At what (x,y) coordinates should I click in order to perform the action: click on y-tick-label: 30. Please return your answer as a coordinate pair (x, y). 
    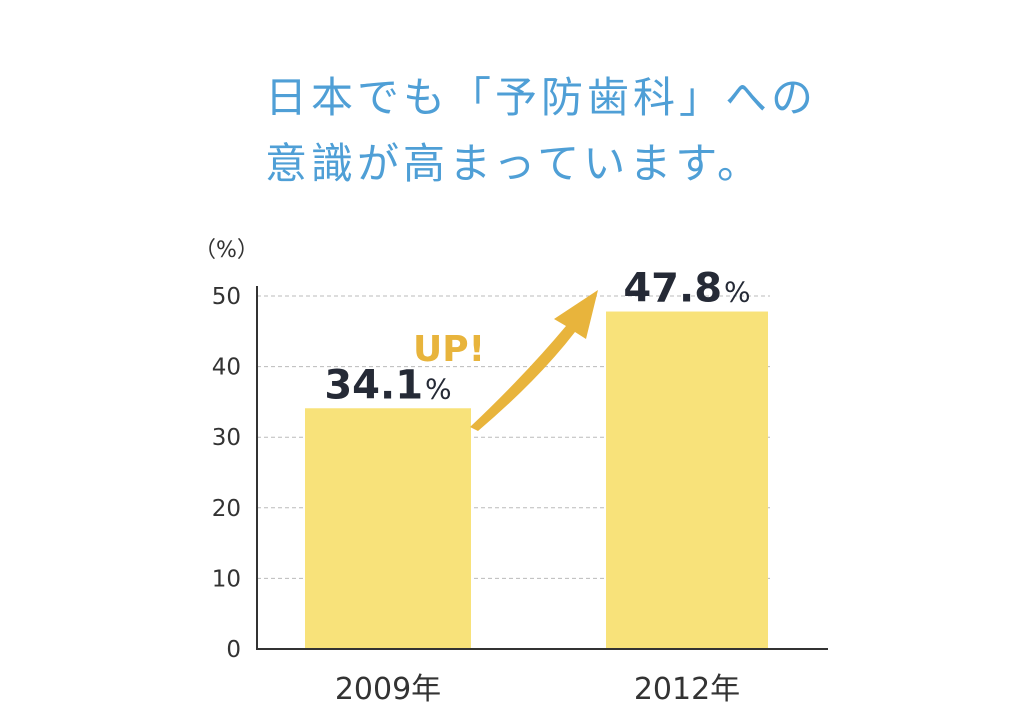
    Looking at the image, I should click on (226, 438).